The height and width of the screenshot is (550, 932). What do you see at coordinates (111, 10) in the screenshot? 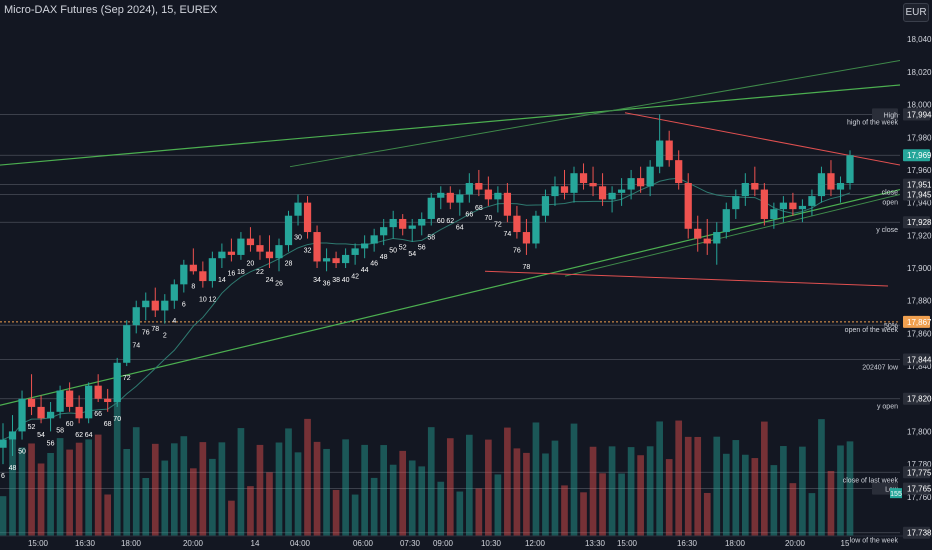
I see `chart-title: Micro-DAX Futures (Sep 2024), 15, EUREX` at bounding box center [111, 10].